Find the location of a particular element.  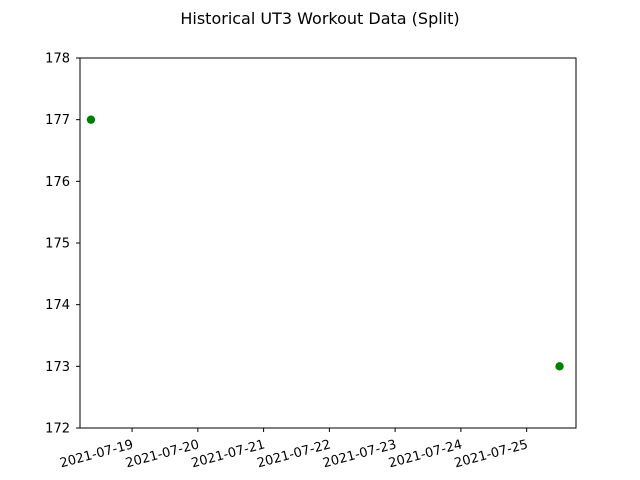

y-axis: 172 173 174 175 176 177 178 is located at coordinates (62, 244).